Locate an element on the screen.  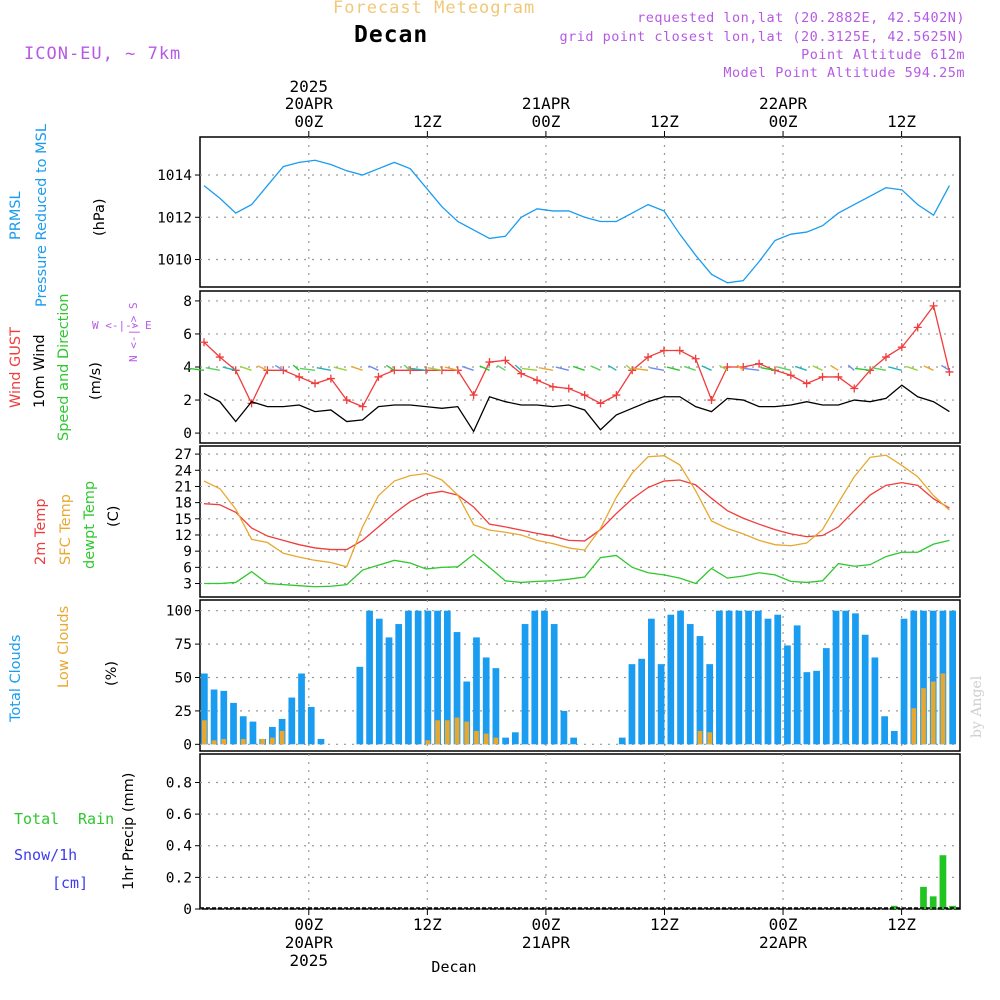
y-tick-label: 9 is located at coordinates (187, 552).